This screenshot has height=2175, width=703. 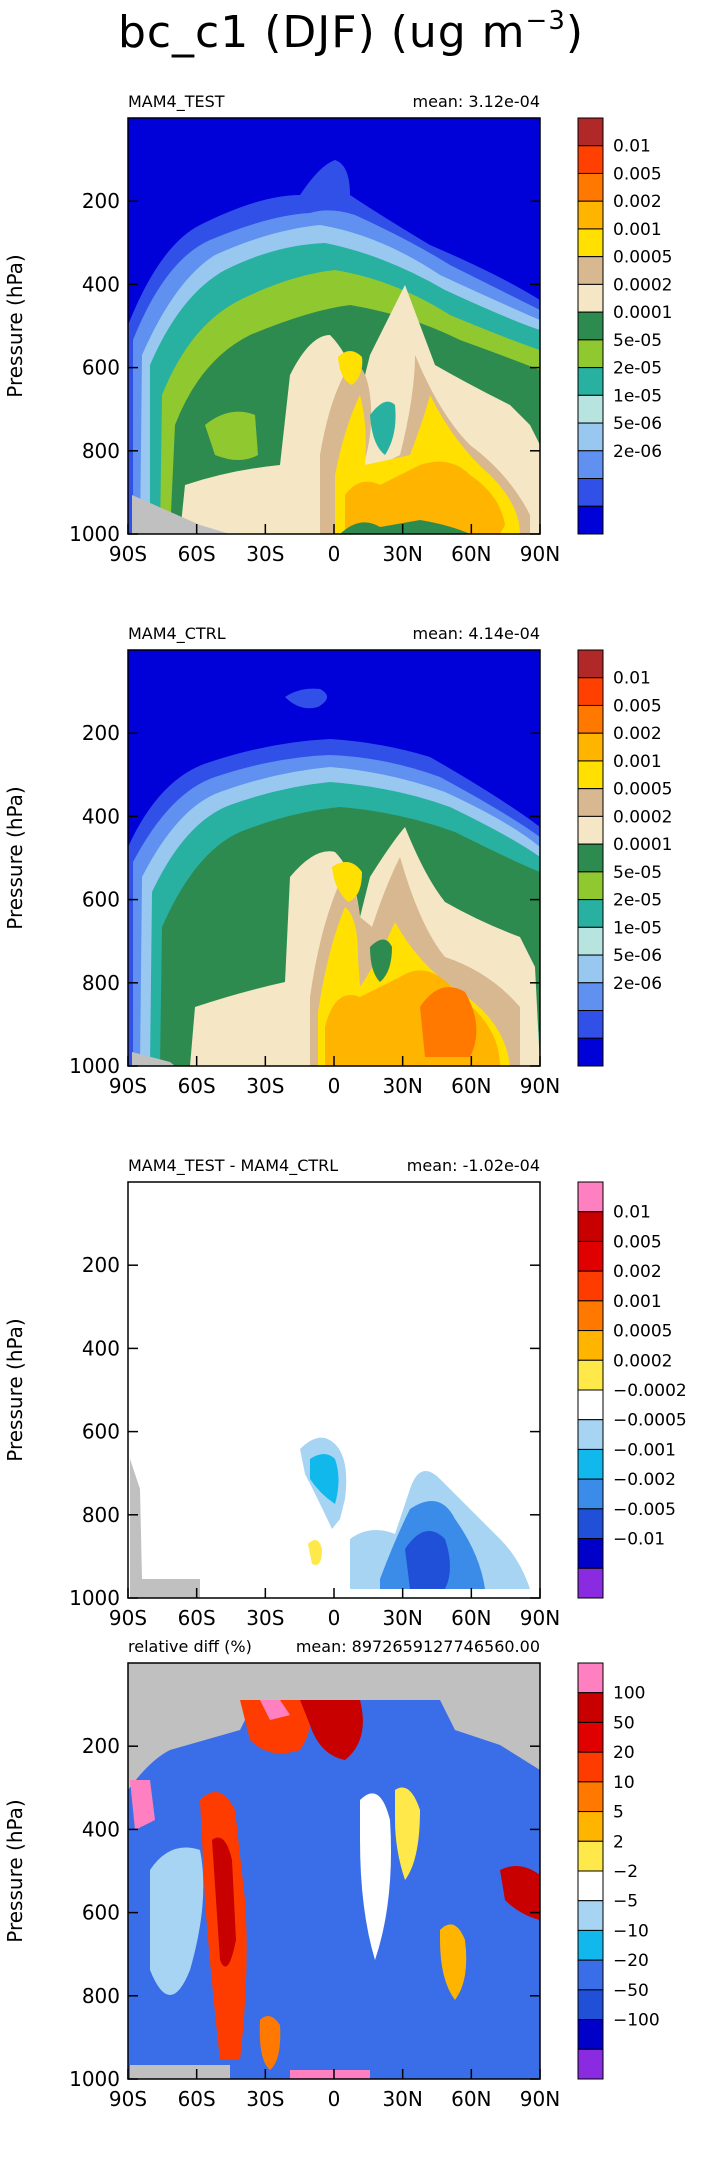 What do you see at coordinates (476, 635) in the screenshot?
I see `panel-mean: mean: 4.14e-04` at bounding box center [476, 635].